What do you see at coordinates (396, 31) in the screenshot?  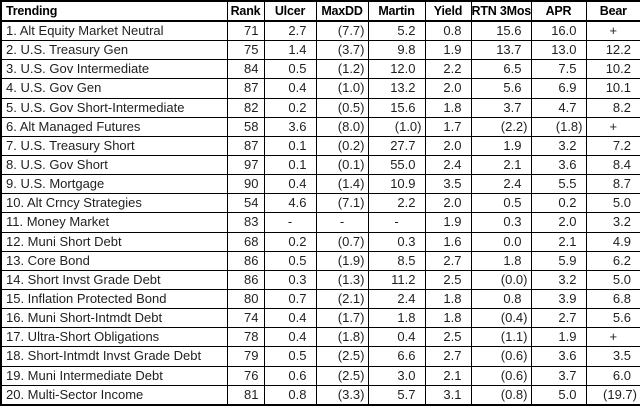 I see `value-cell: 5.2` at bounding box center [396, 31].